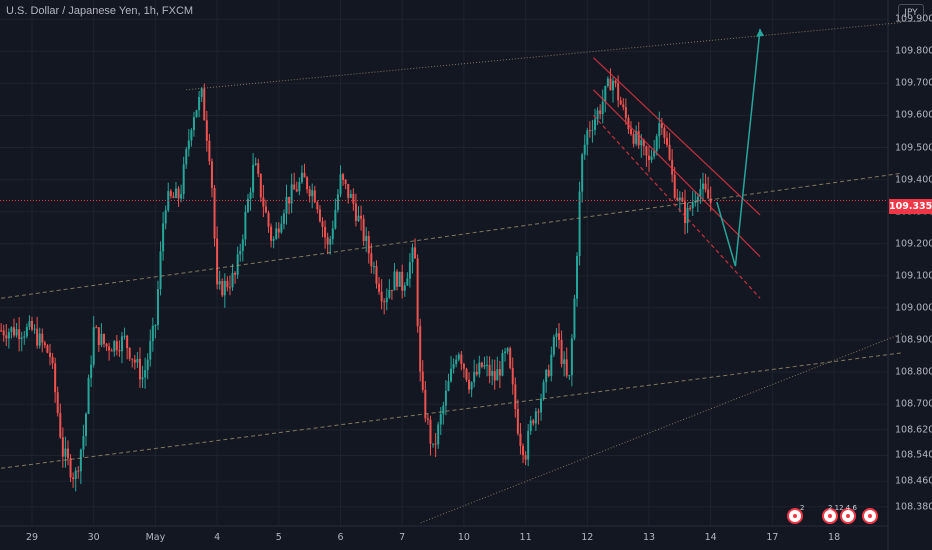  Describe the element at coordinates (463, 537) in the screenshot. I see `time-tick-label: 10` at that location.